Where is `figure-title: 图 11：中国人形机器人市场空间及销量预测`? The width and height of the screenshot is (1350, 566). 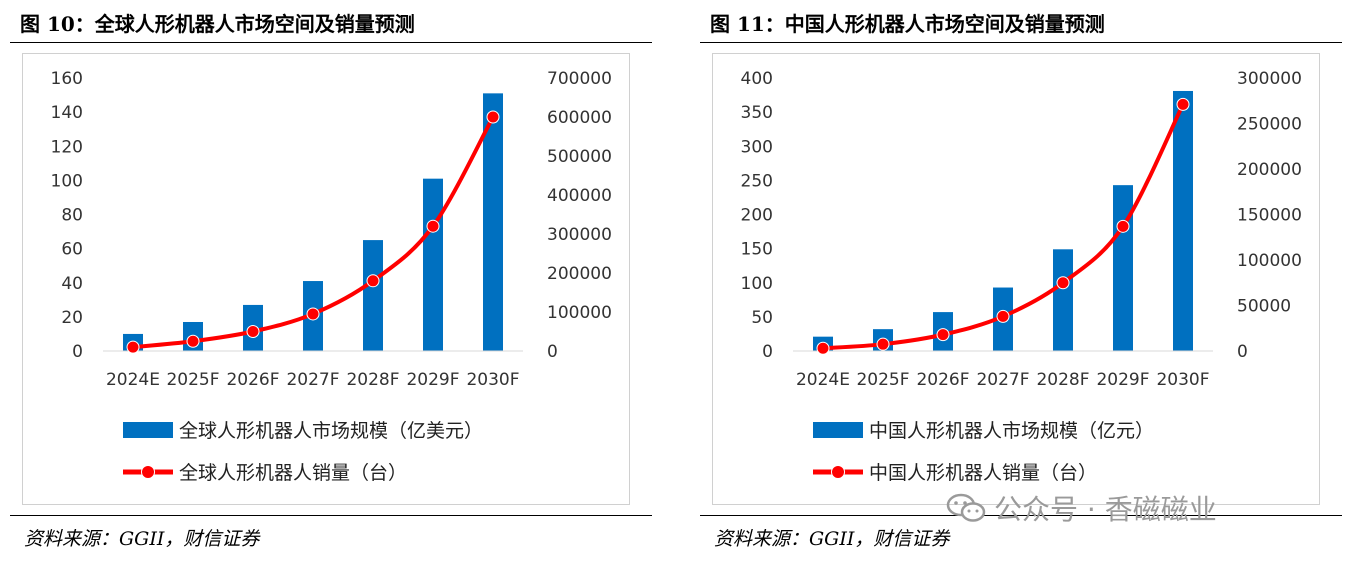
figure-title: 图 11：中国人形机器人市场空间及销量预测 is located at coordinates (907, 24).